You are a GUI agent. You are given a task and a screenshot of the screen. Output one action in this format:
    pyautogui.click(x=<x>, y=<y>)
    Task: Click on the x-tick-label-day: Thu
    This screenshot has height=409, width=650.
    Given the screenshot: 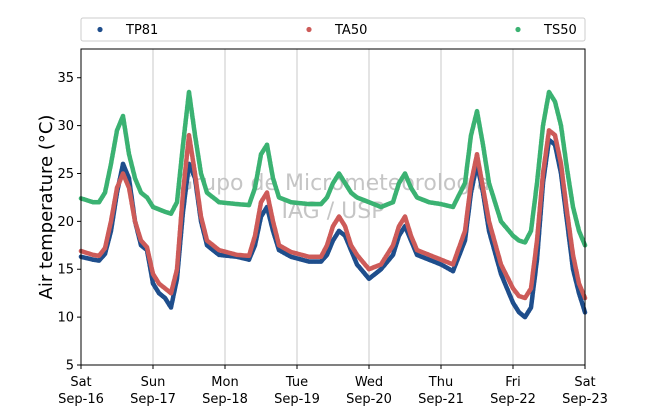 What is the action you would take?
    pyautogui.click(x=440, y=382)
    